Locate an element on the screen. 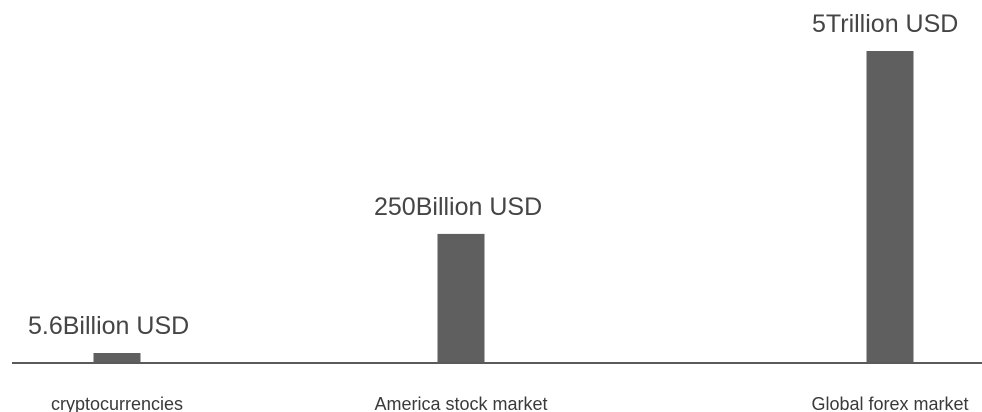  bar-cryptocurrencies is located at coordinates (117, 358).